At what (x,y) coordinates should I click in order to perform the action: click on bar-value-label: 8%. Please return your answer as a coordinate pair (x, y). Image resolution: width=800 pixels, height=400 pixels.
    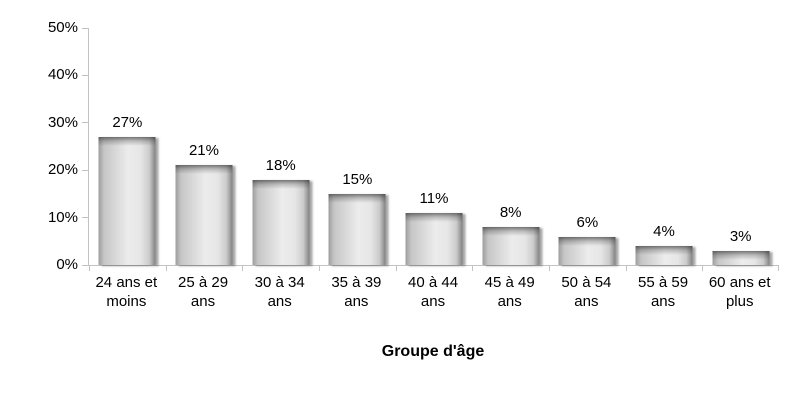
    Looking at the image, I should click on (510, 213).